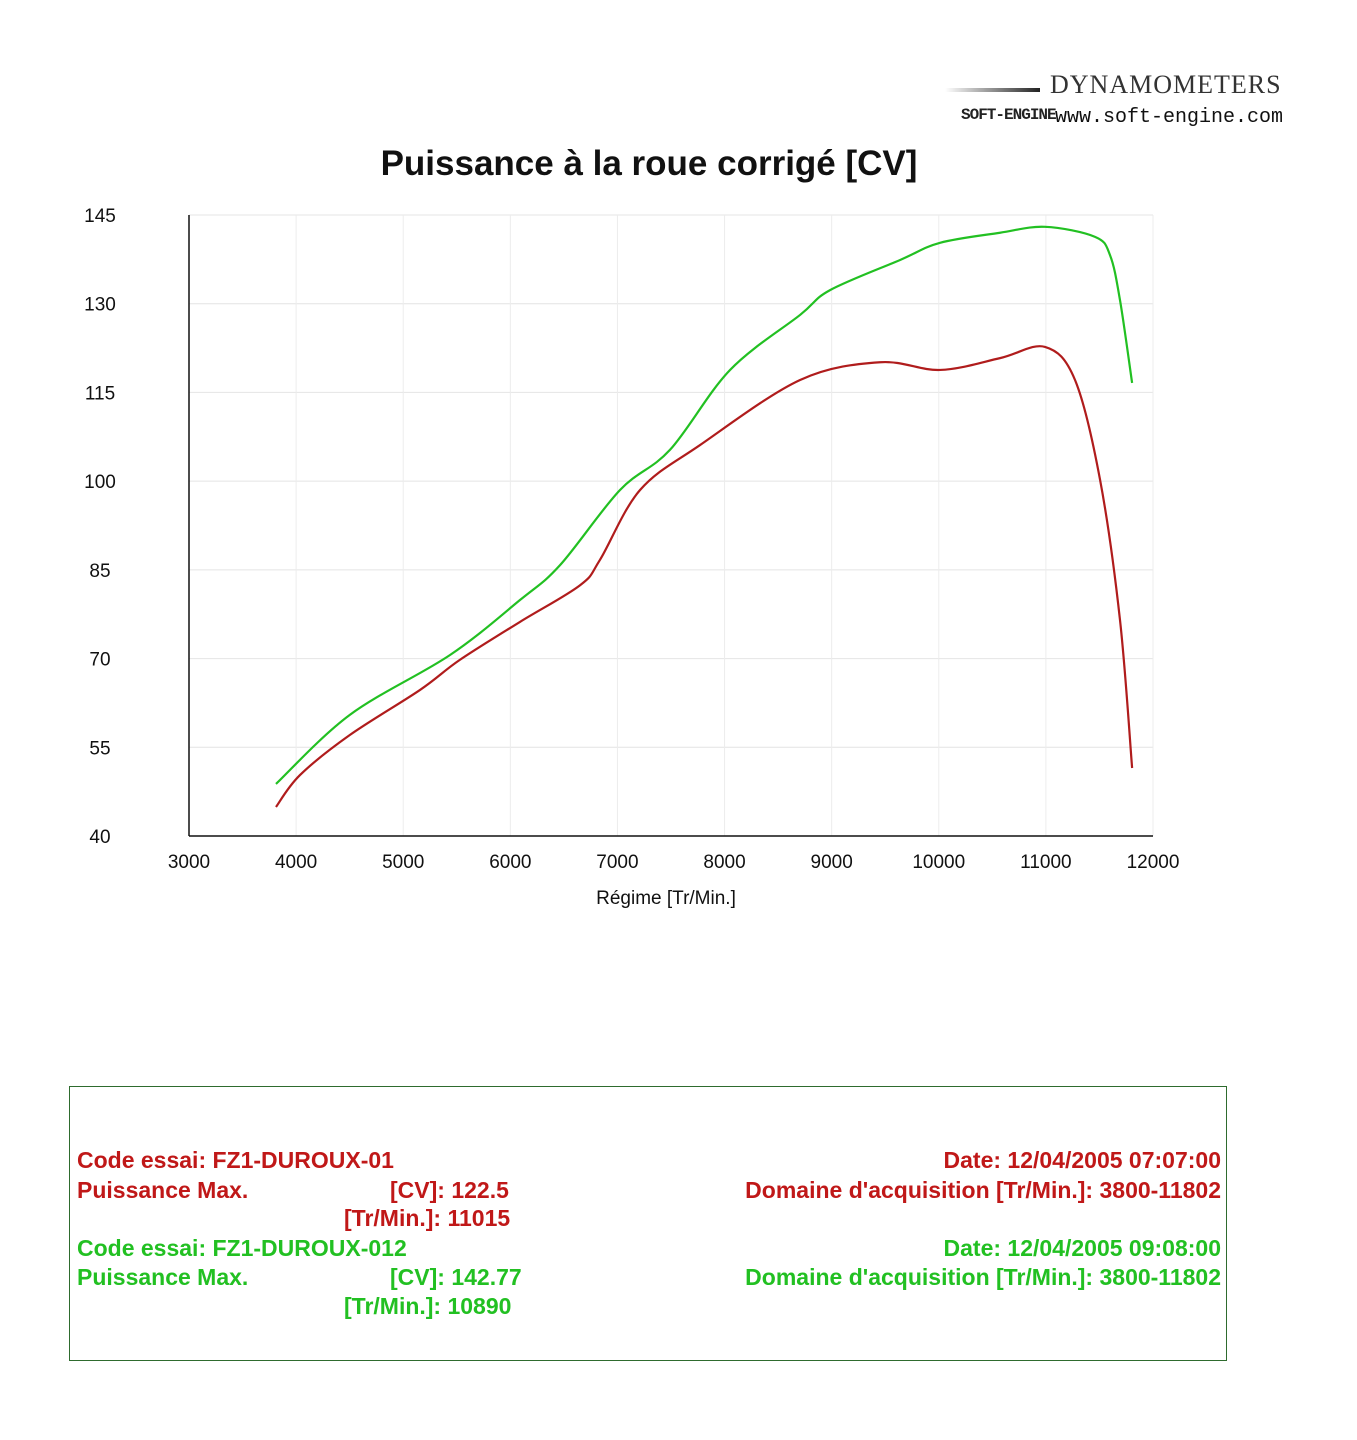 The image size is (1357, 1440). I want to click on x-tick-label: 10000, so click(938, 862).